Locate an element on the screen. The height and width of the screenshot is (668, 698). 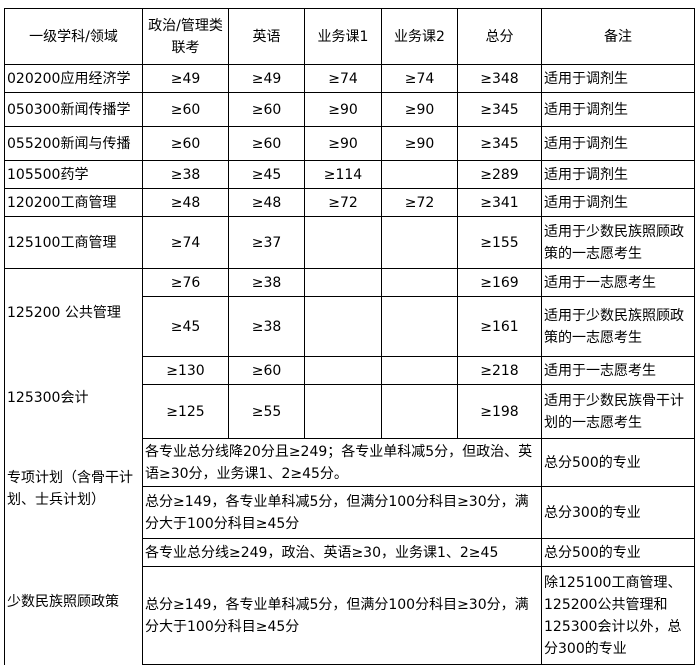
note-cell: 总分300的专业 is located at coordinates (618, 512).